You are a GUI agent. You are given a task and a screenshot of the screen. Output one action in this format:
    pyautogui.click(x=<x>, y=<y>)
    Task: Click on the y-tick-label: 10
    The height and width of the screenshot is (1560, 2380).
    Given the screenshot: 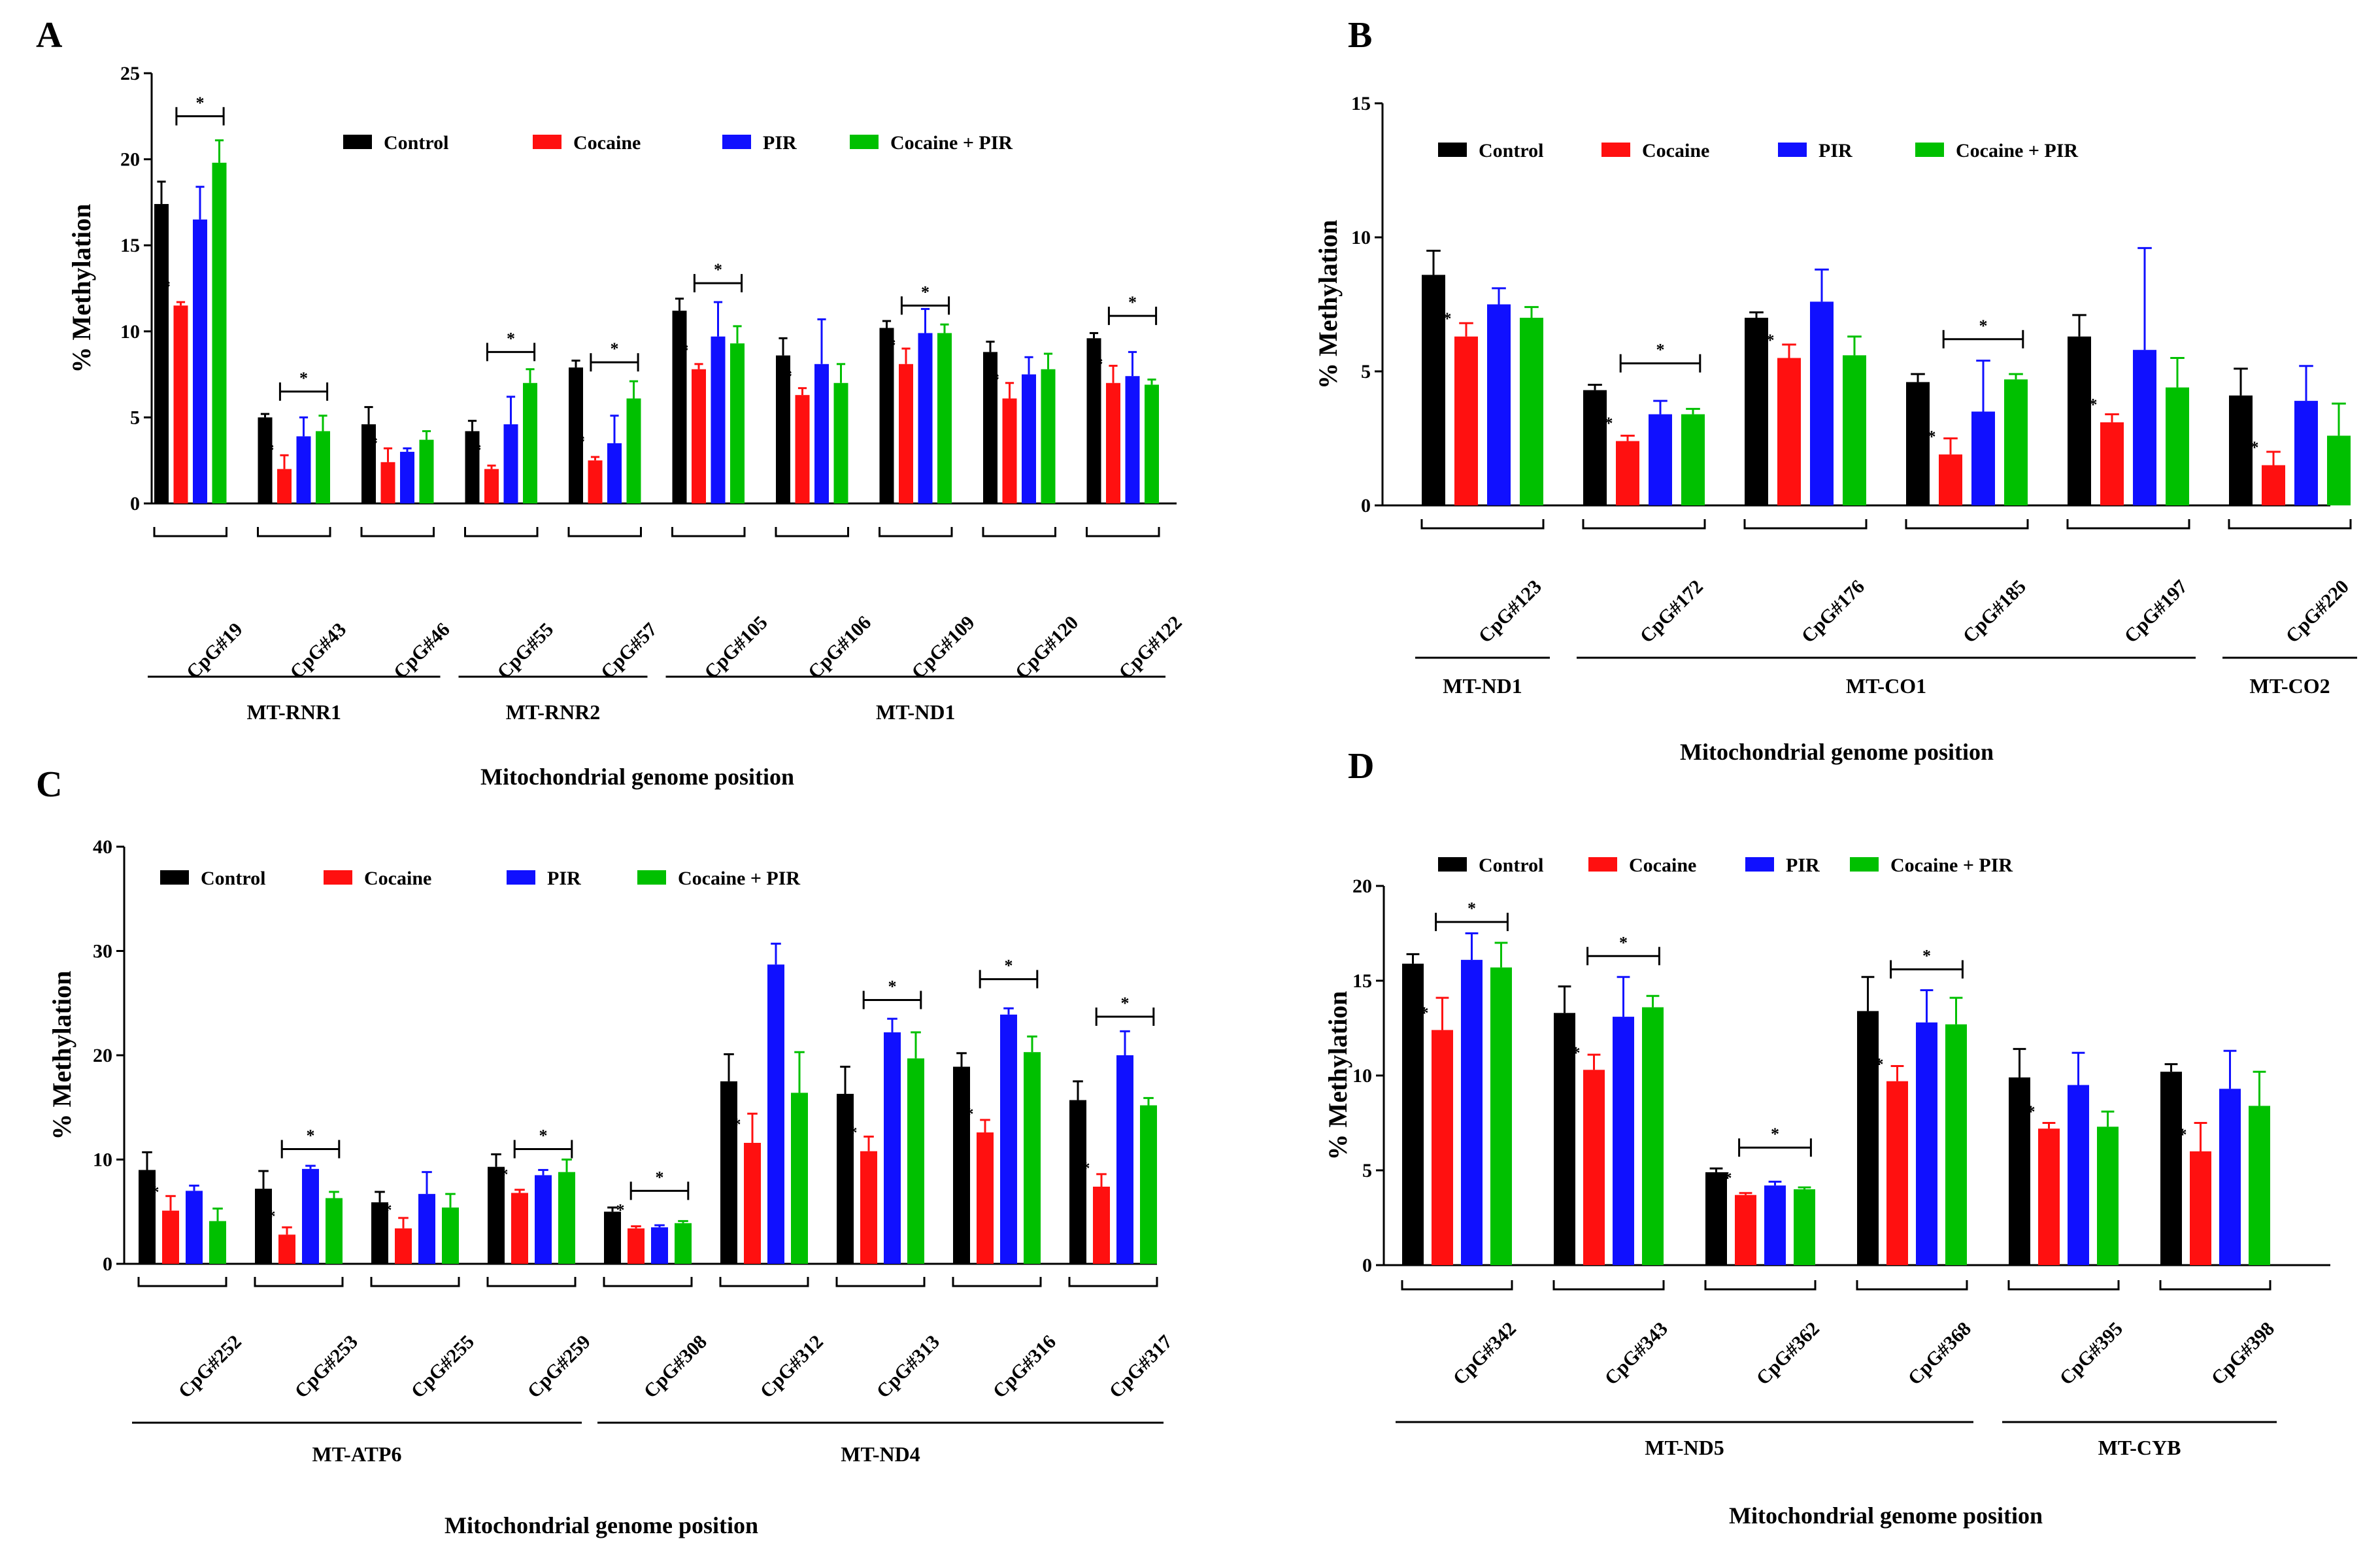 What is the action you would take?
    pyautogui.click(x=130, y=332)
    